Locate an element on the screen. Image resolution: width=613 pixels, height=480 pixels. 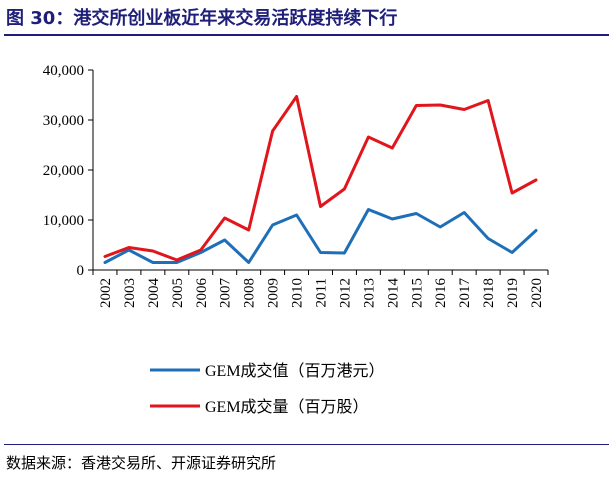
source-divider is located at coordinates (306, 444).